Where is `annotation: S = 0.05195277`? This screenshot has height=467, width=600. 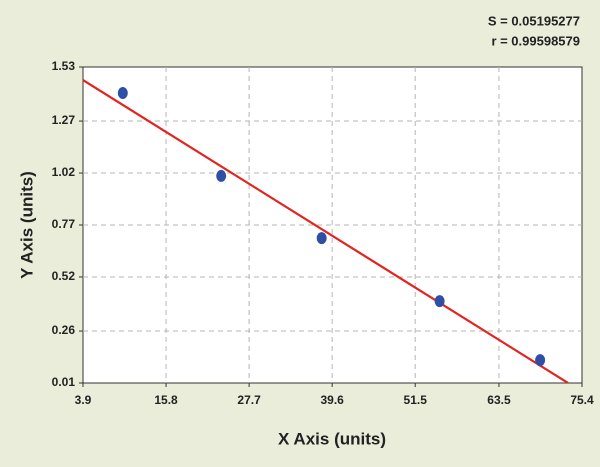 annotation: S = 0.05195277 is located at coordinates (534, 20).